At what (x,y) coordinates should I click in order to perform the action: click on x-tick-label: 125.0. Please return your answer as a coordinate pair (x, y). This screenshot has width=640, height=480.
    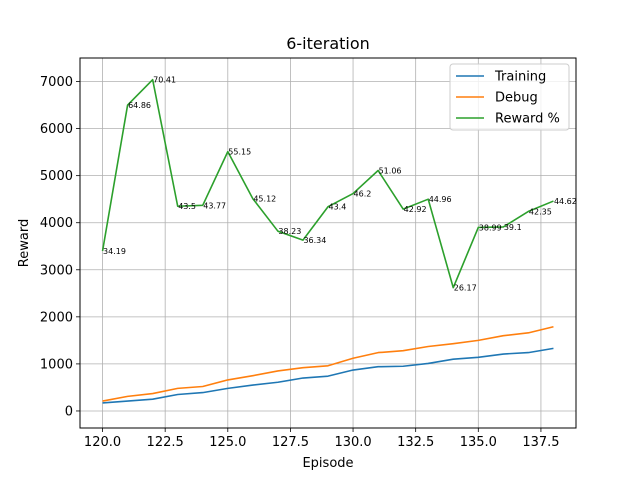
    Looking at the image, I should click on (227, 442).